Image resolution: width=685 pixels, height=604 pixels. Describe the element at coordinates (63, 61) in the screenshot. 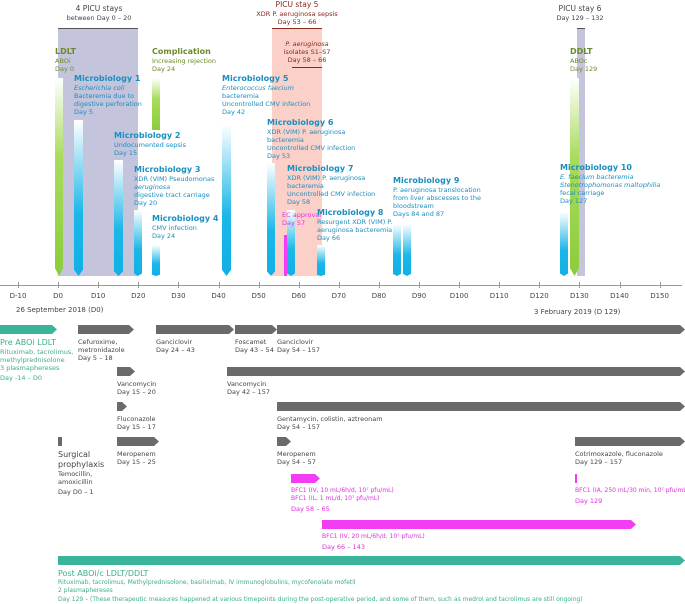

I see `ldlt-type: ABOi` at that location.